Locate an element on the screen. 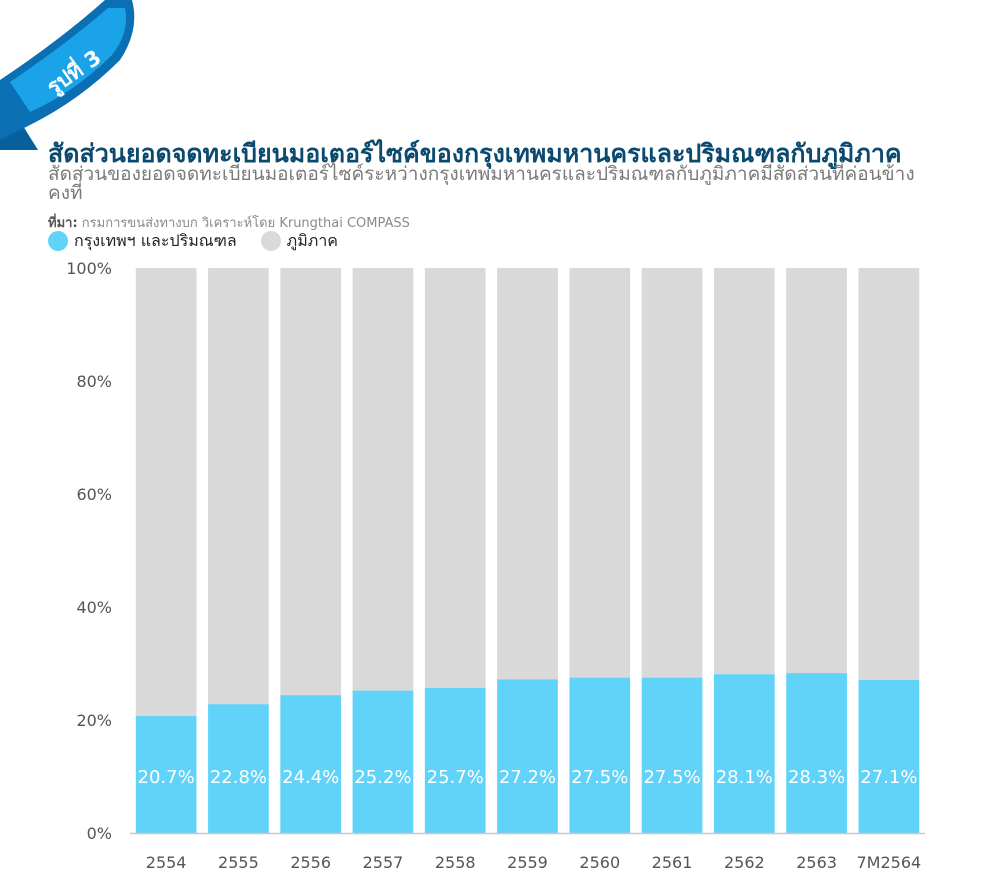 This screenshot has width=991, height=890. legend-item-region: ภูมิภาค is located at coordinates (299, 241).